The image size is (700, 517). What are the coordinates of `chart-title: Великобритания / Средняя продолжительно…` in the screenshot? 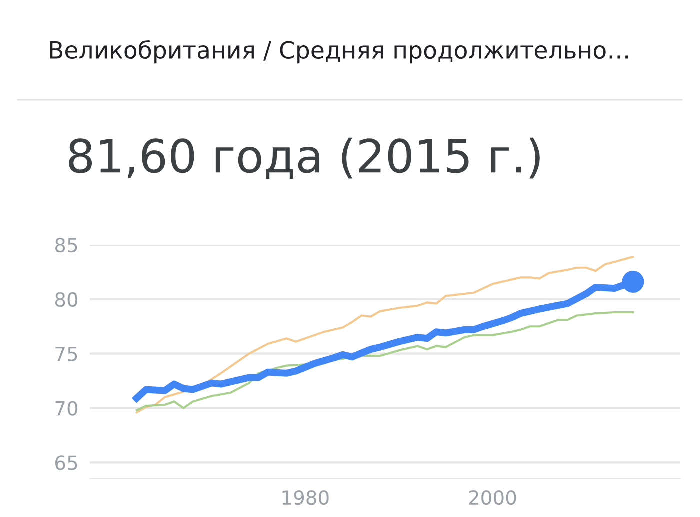 It's located at (339, 52).